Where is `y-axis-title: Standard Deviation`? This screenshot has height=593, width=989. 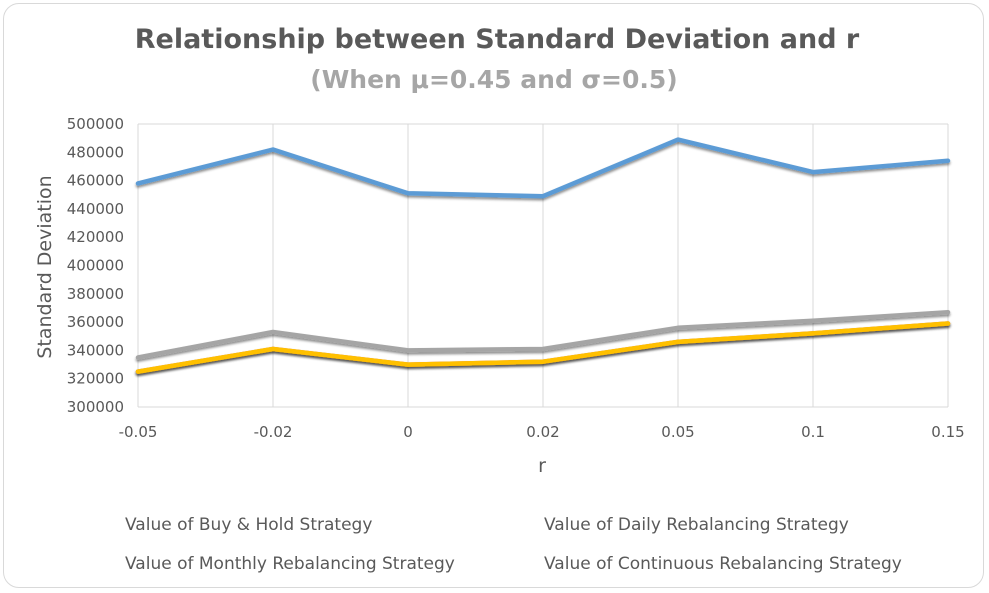
y-axis-title: Standard Deviation is located at coordinates (45, 266).